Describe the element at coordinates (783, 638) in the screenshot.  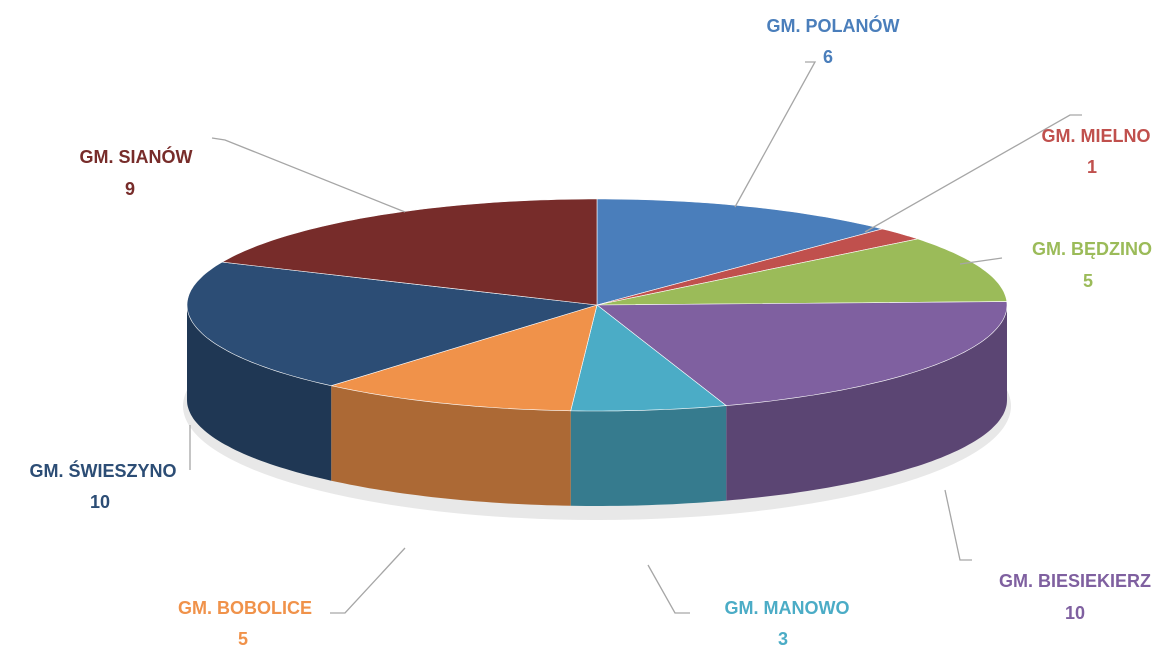
I see `value-label: 3` at that location.